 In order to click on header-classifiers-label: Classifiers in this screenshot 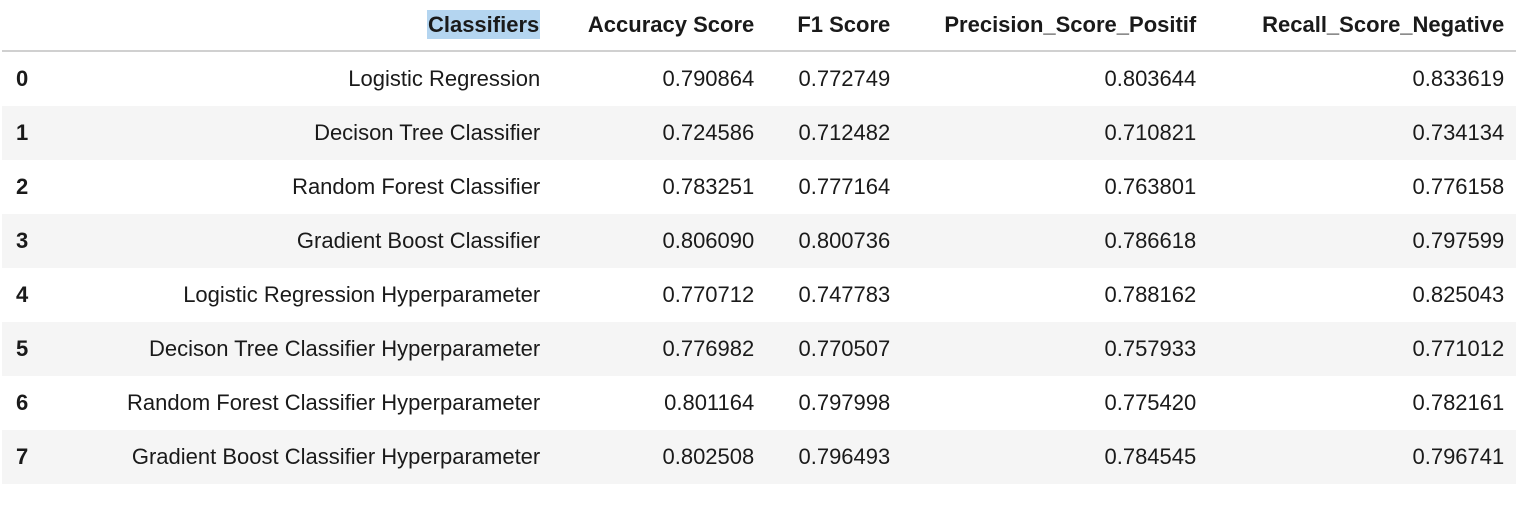, I will do `click(483, 24)`.